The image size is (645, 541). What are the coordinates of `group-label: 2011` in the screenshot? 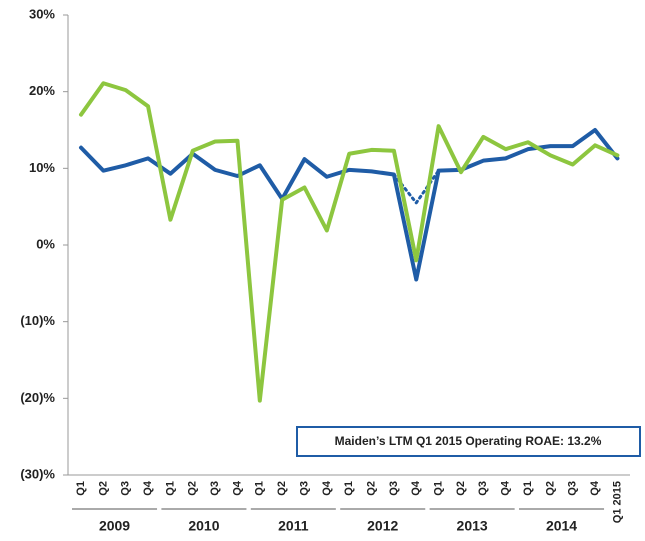 It's located at (293, 526).